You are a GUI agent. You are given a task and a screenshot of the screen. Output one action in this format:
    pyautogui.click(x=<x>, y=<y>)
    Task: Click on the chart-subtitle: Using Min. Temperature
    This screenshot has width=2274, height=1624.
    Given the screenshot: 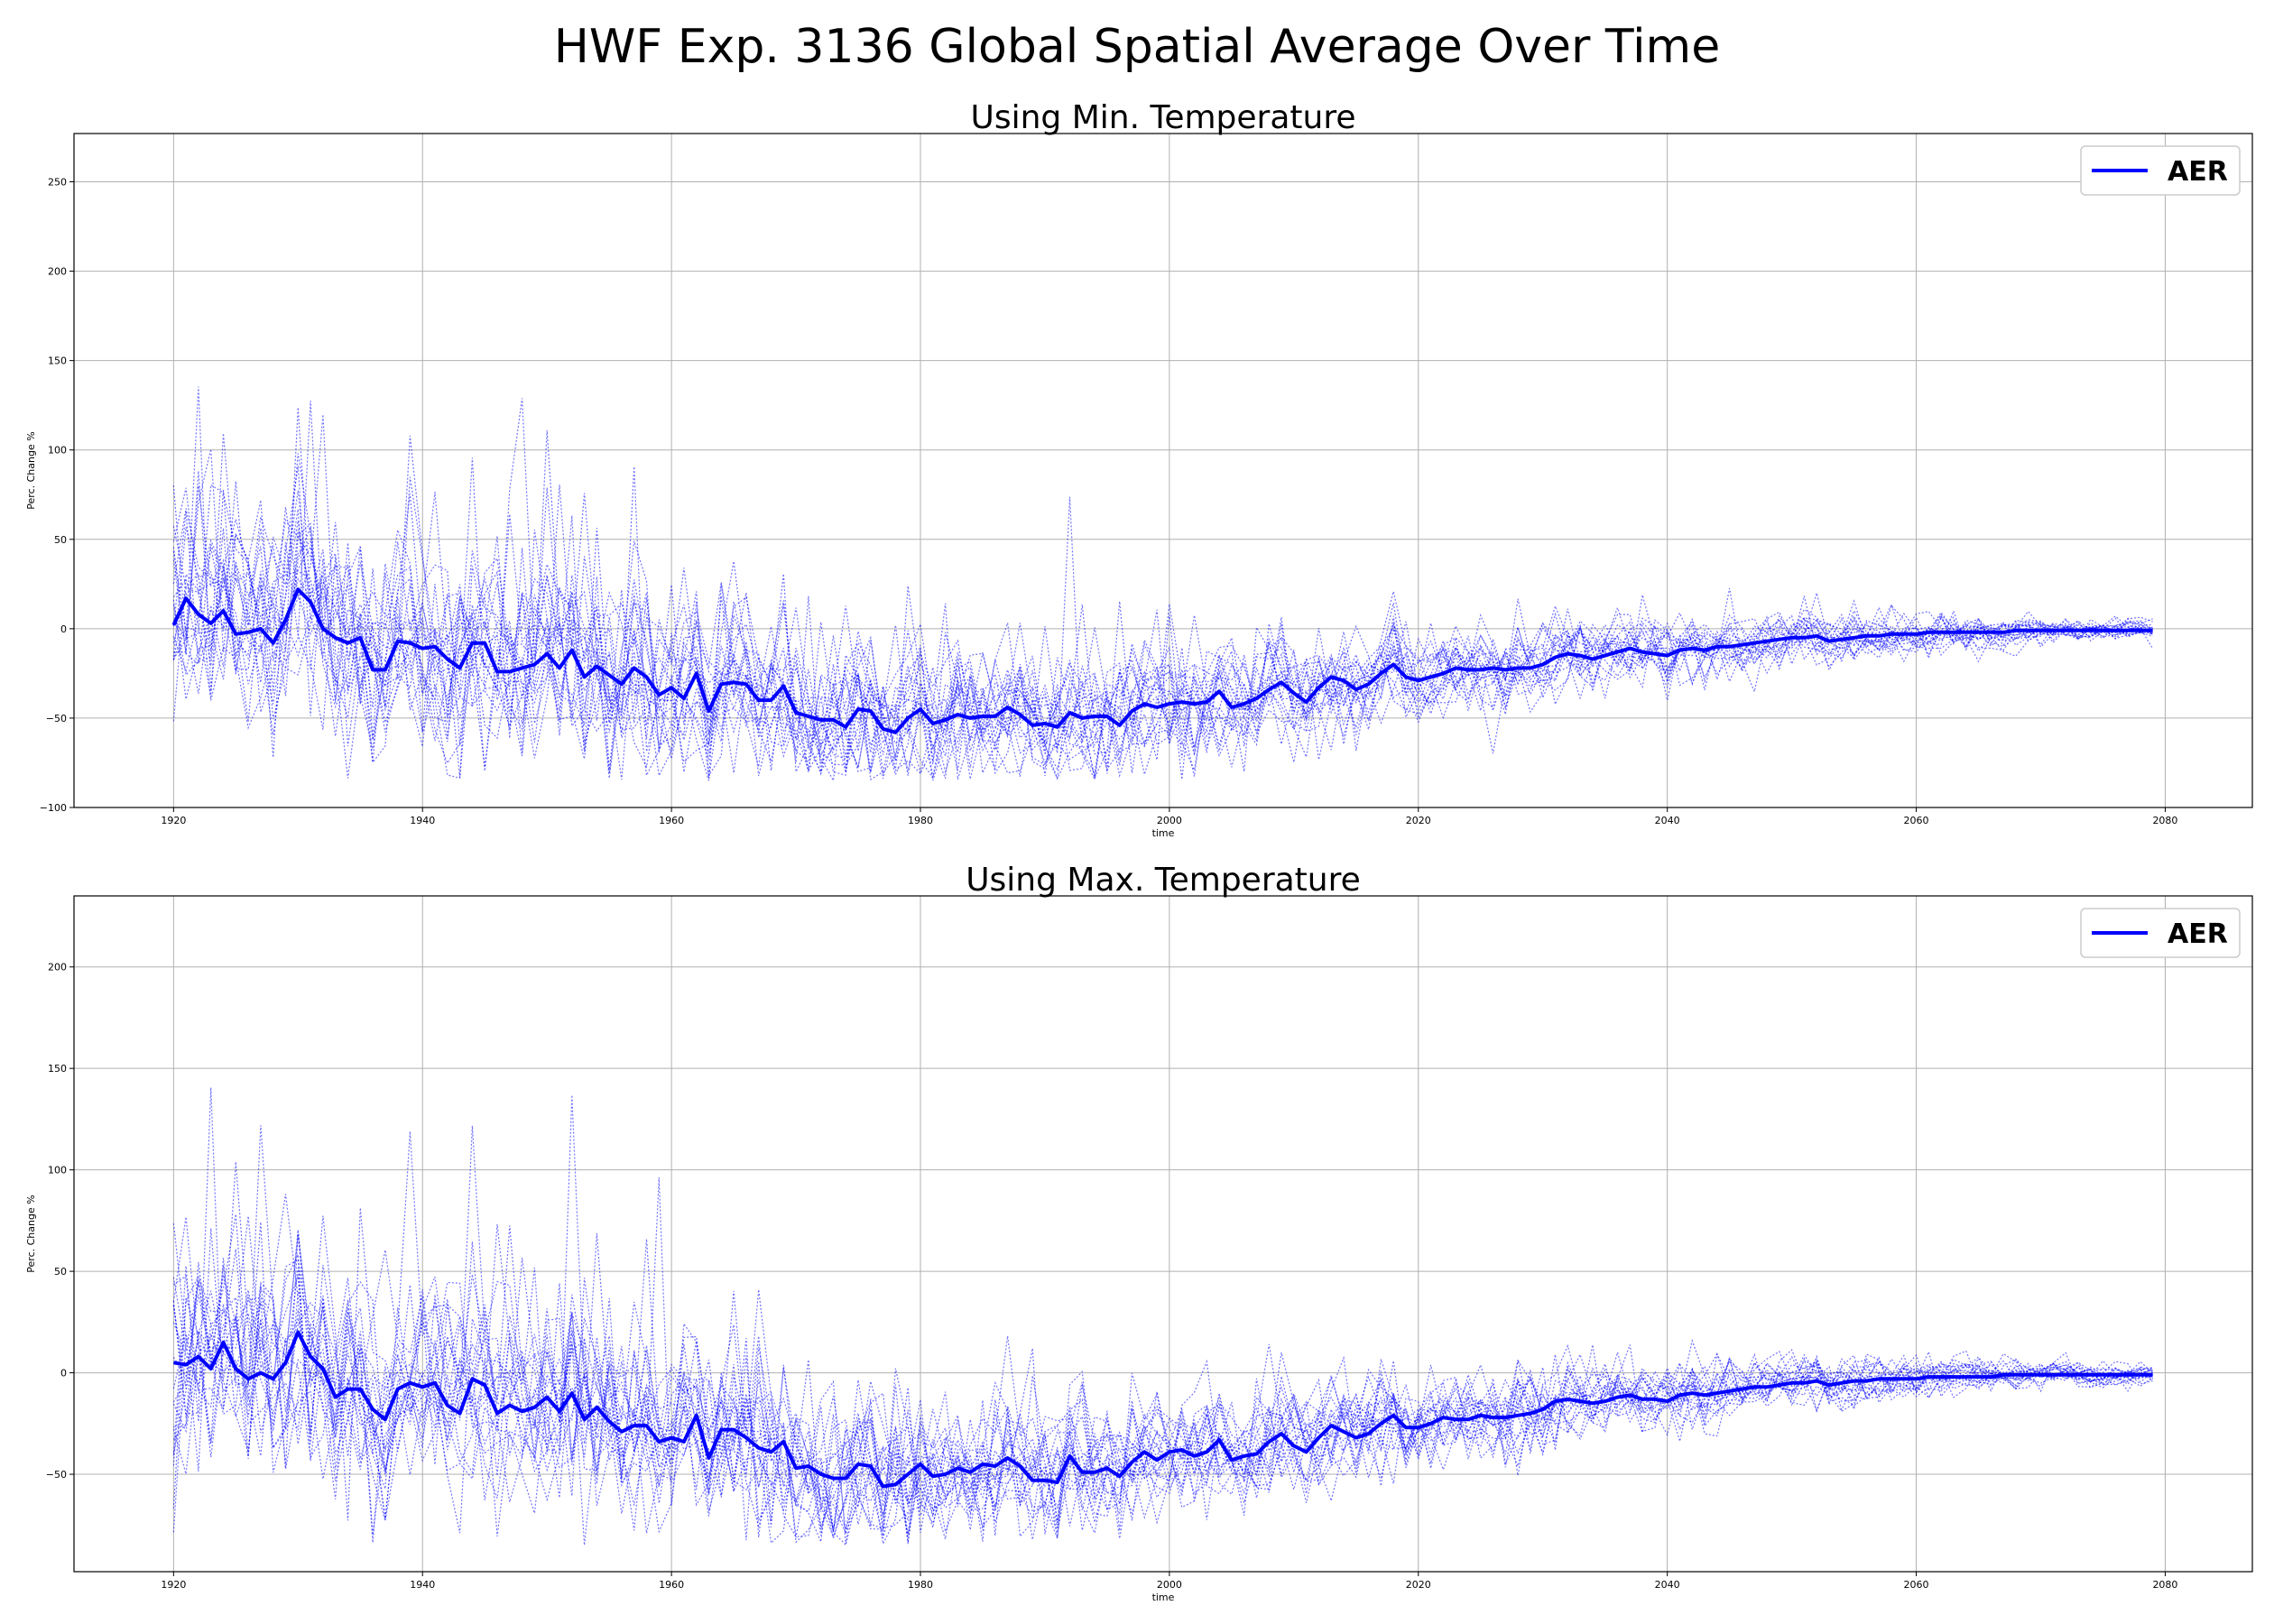 What is the action you would take?
    pyautogui.click(x=1162, y=118)
    